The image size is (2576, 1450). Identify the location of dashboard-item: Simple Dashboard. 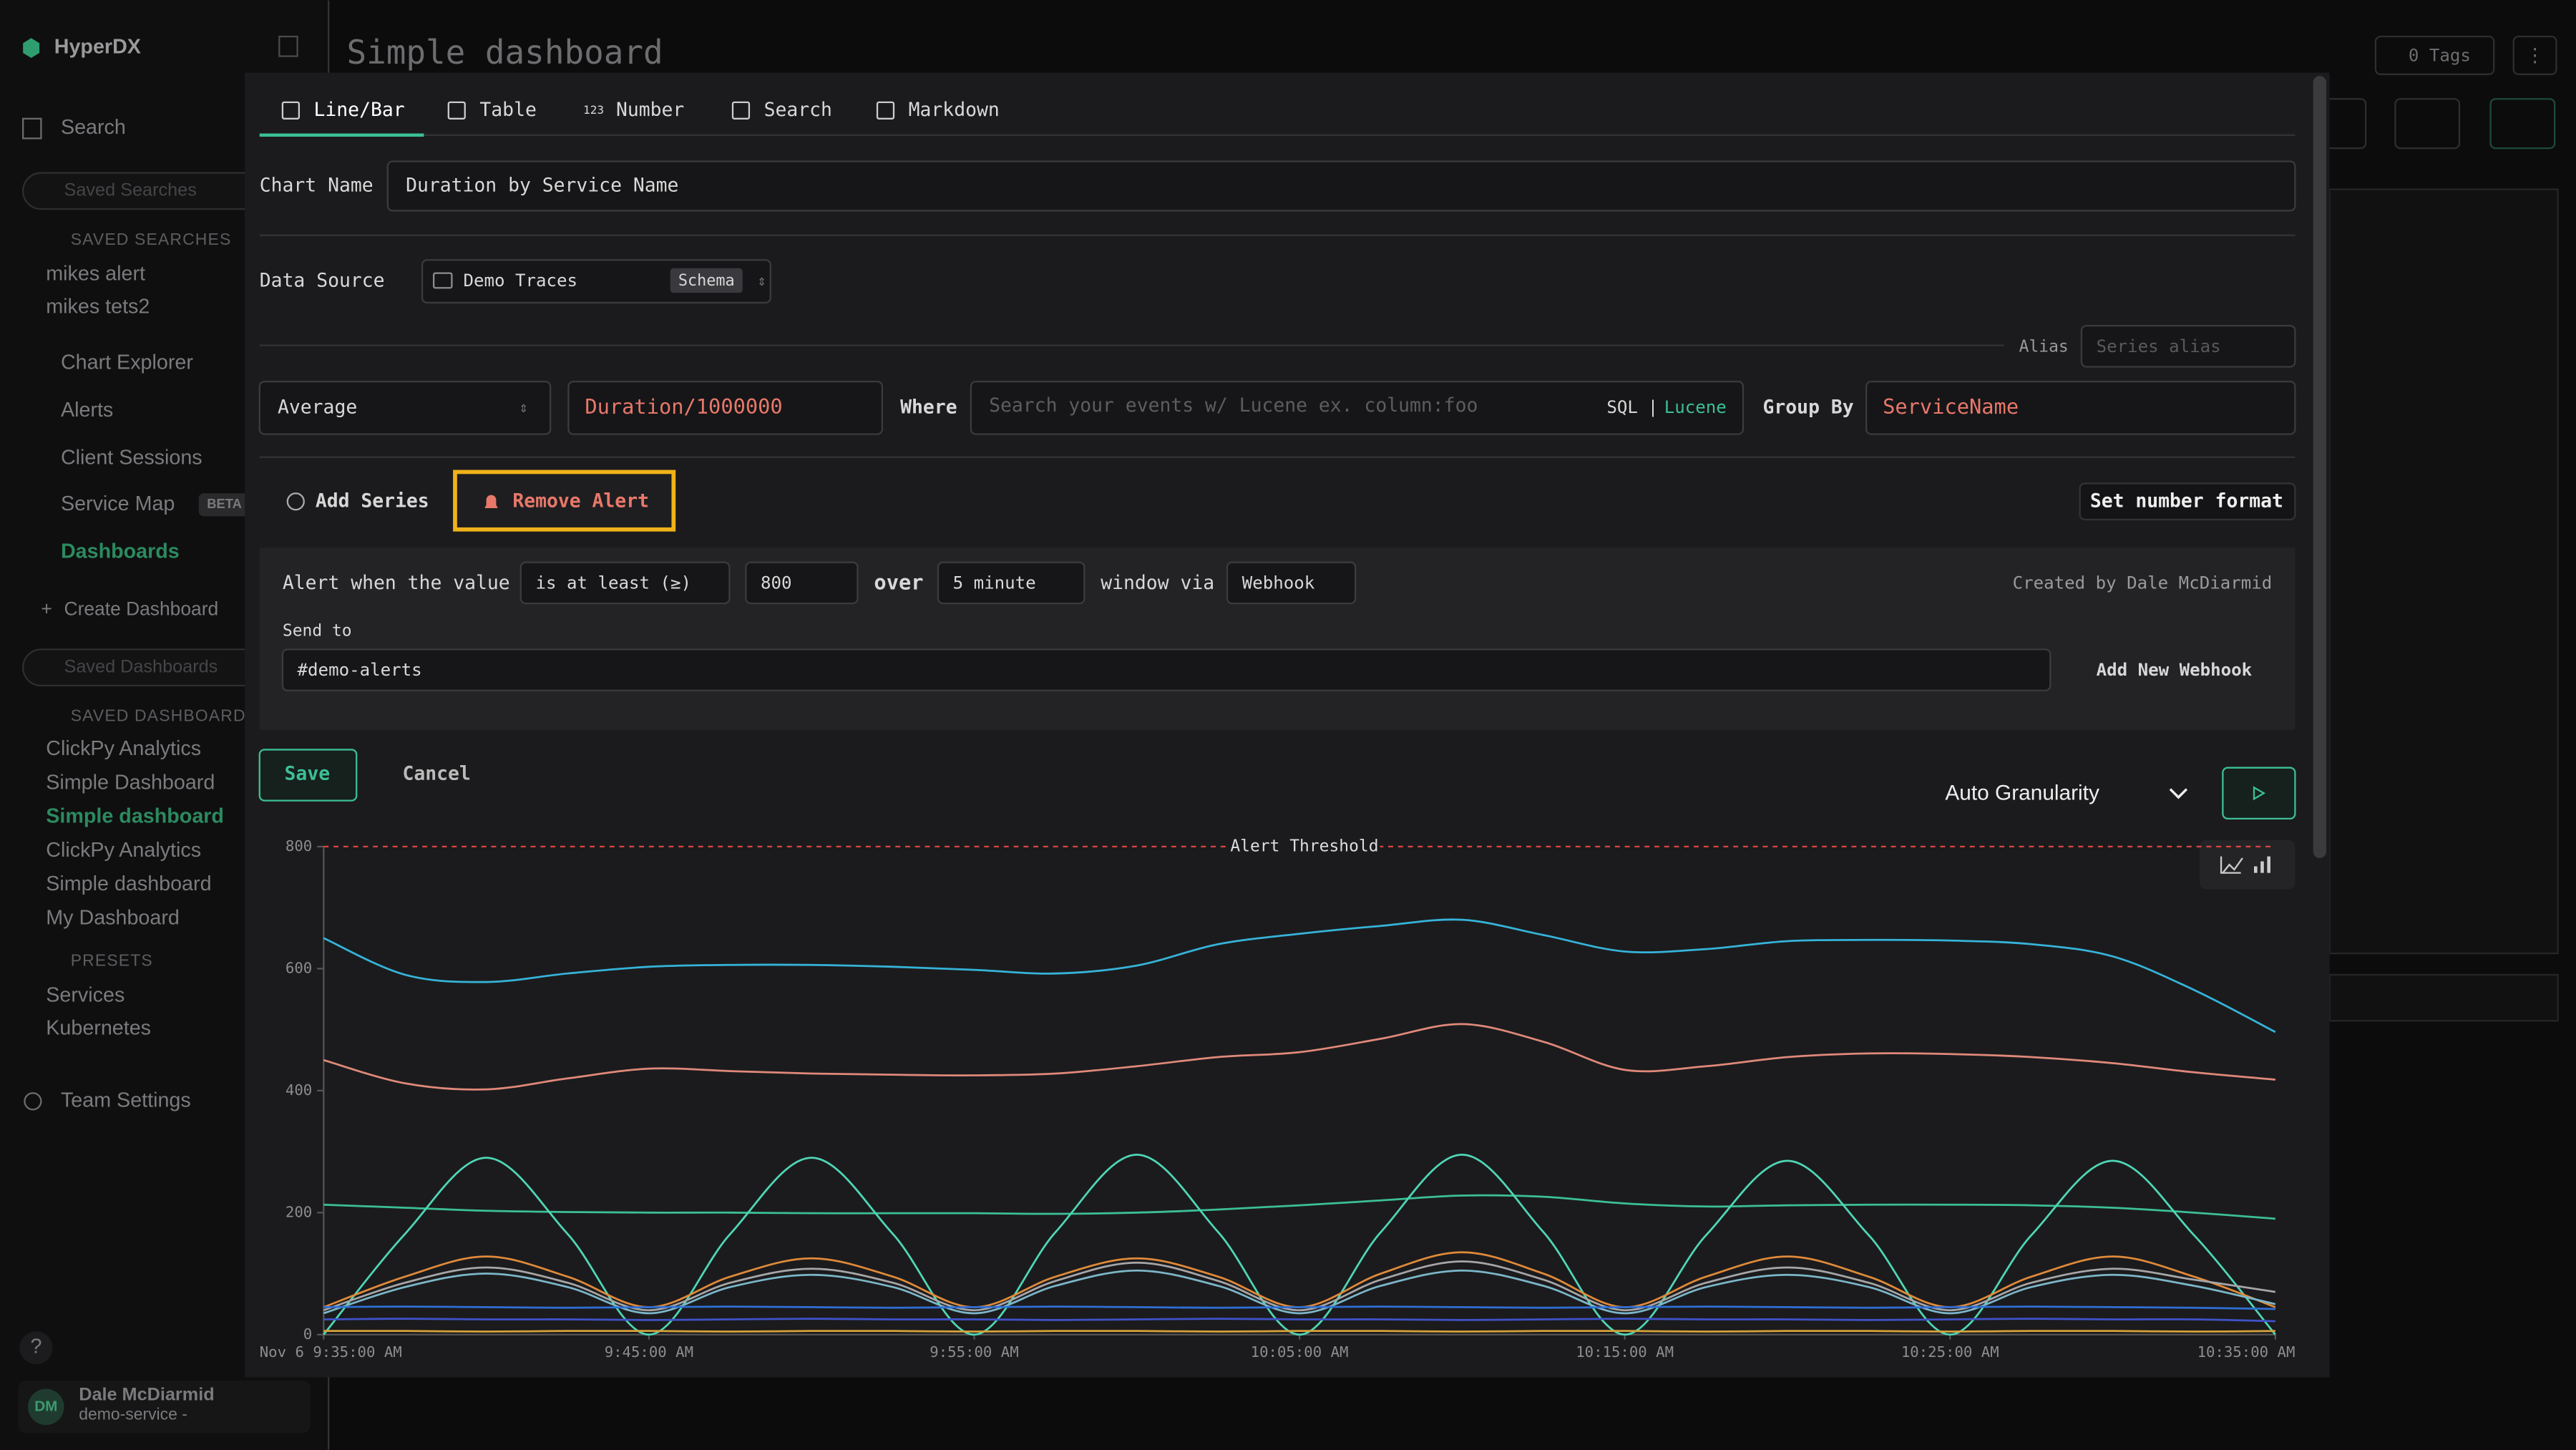
(130, 782).